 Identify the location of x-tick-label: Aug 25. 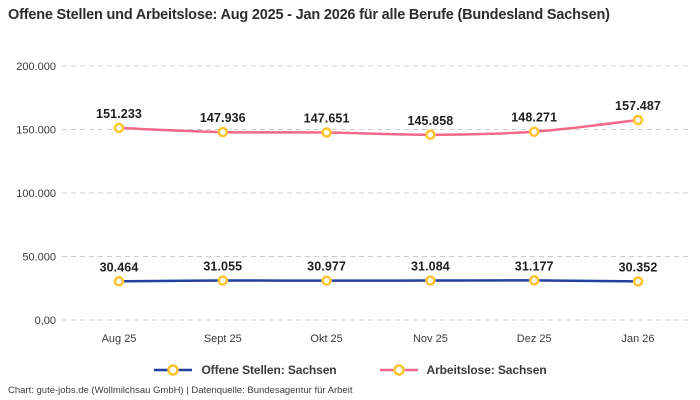
(119, 339).